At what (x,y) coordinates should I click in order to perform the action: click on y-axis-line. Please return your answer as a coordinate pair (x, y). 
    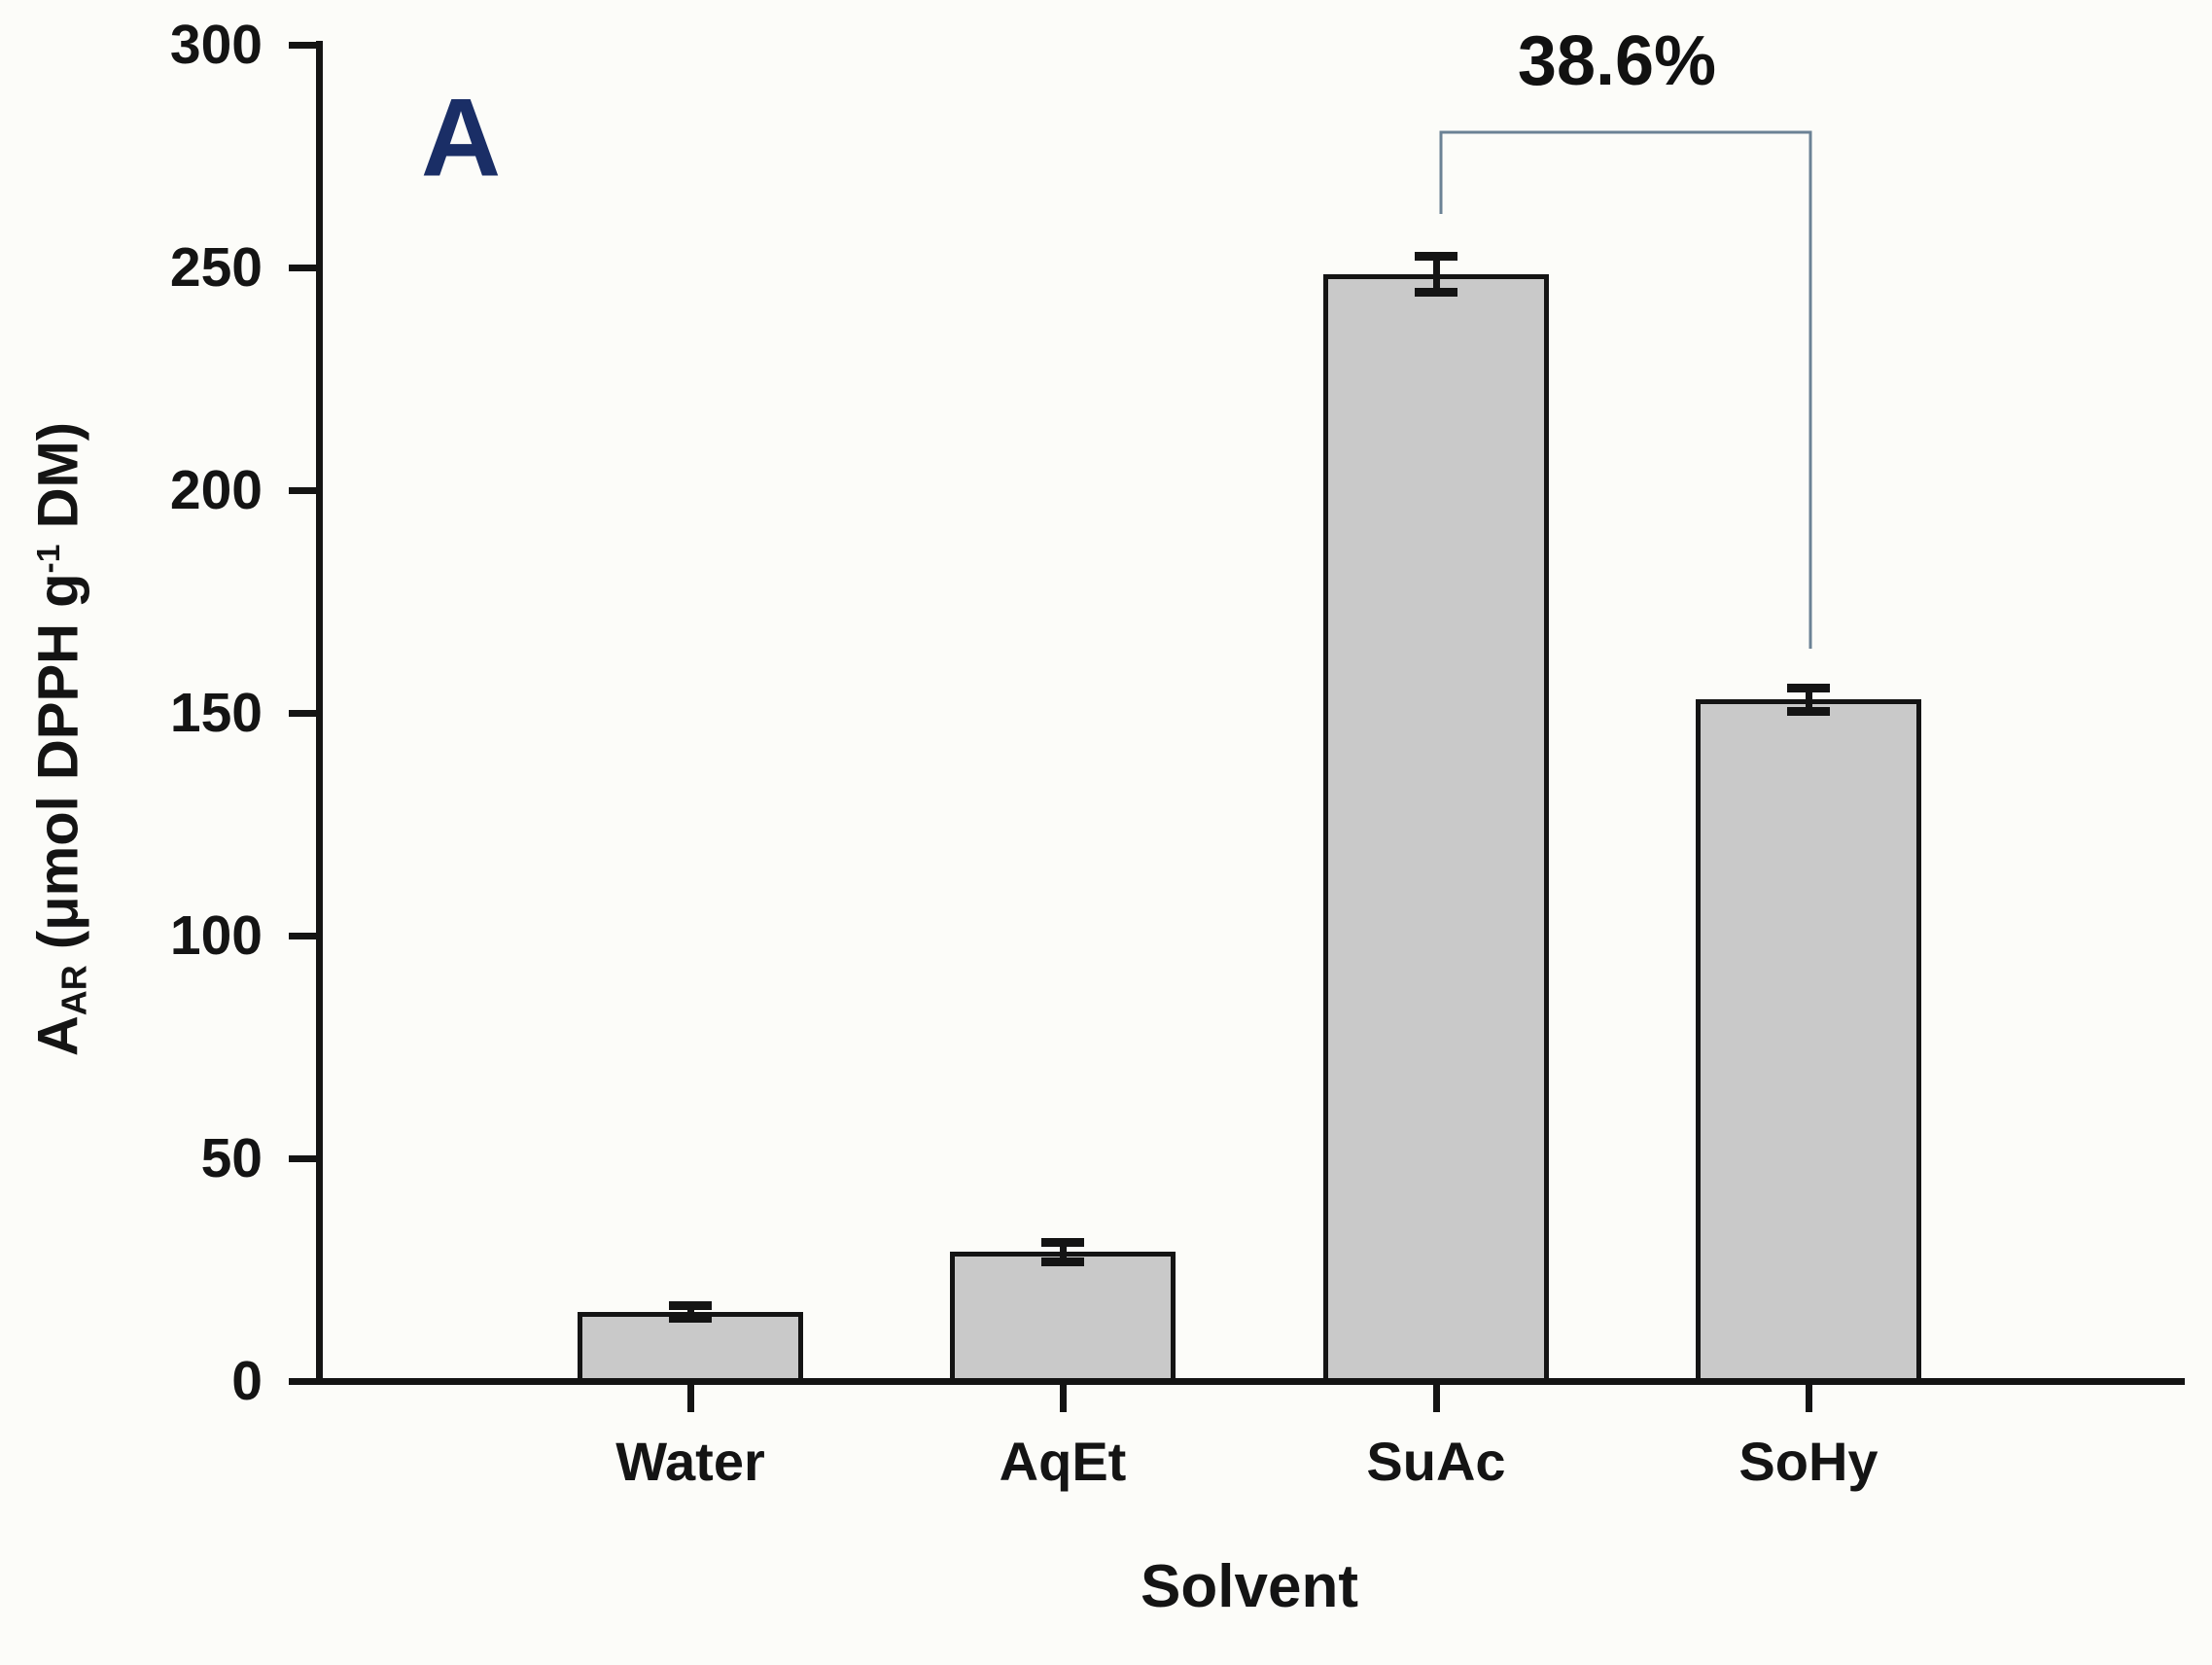
    Looking at the image, I should click on (319, 713).